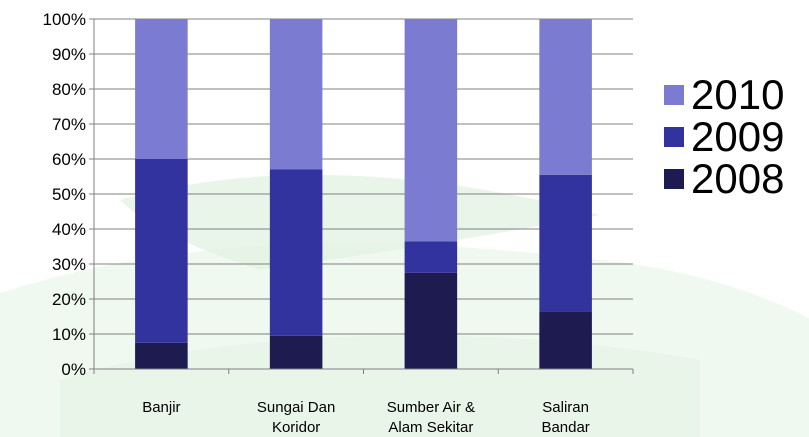 The width and height of the screenshot is (809, 437). What do you see at coordinates (737, 94) in the screenshot?
I see `legend-label-2010: 2010` at bounding box center [737, 94].